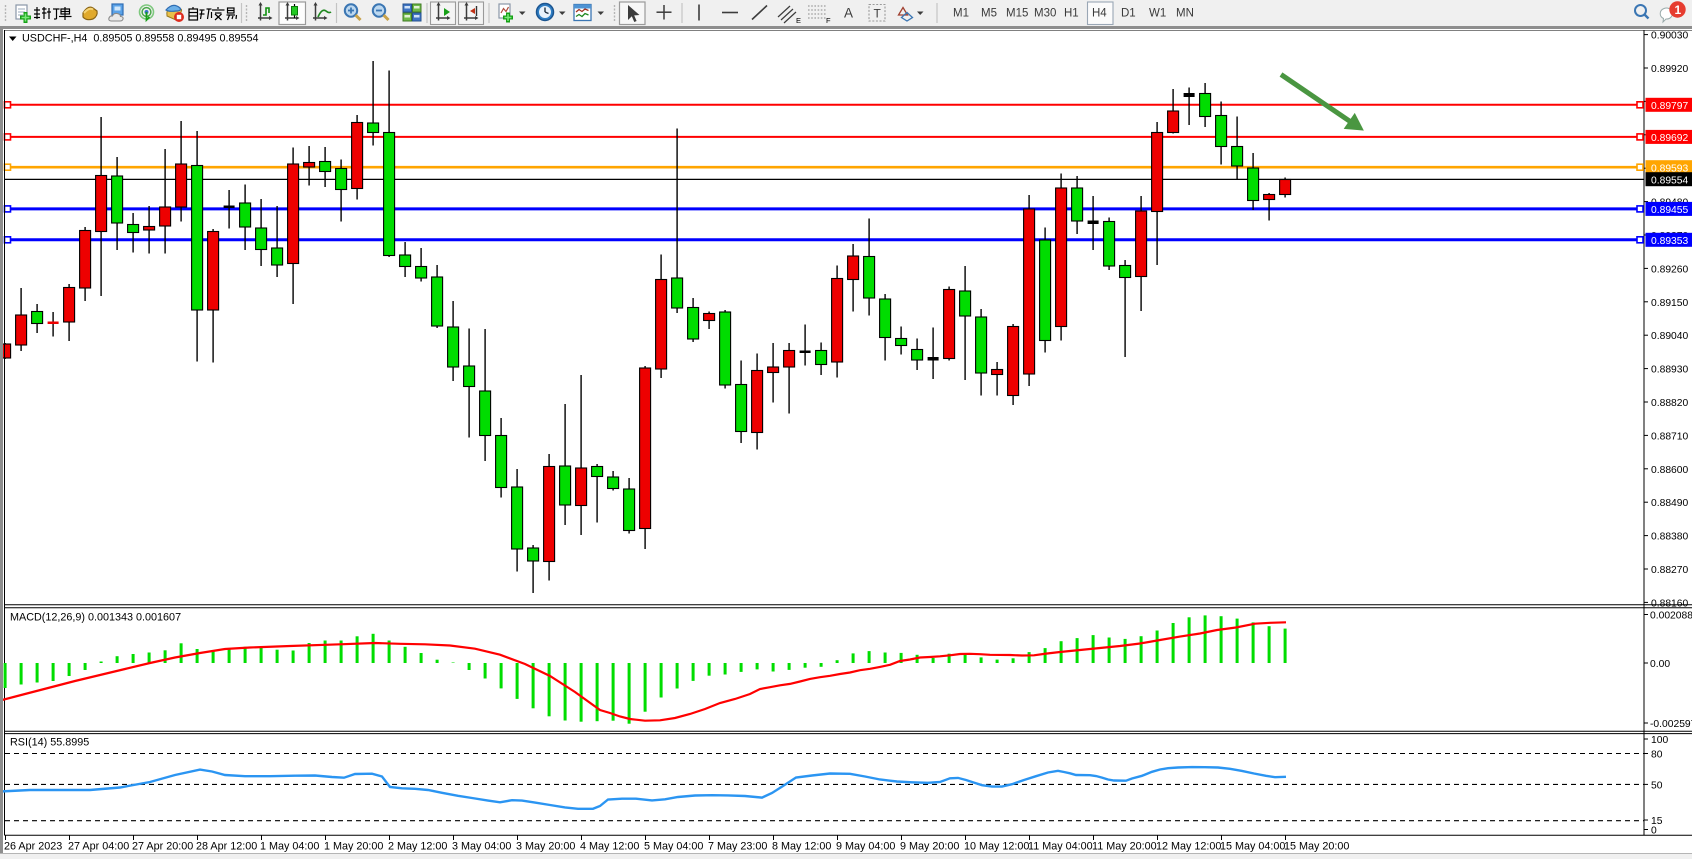  Describe the element at coordinates (1188, 847) in the screenshot. I see `svg-text: 12 May 12:00` at that location.